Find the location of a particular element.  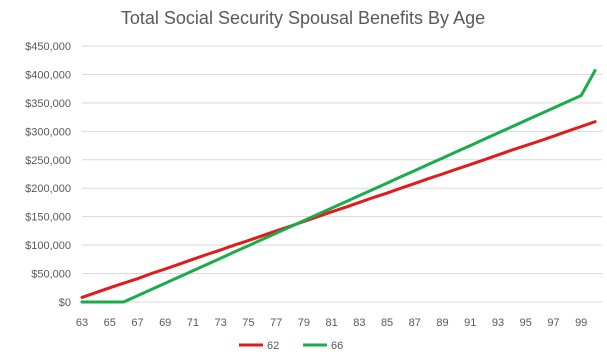

x-tick-label: 81 is located at coordinates (331, 323).